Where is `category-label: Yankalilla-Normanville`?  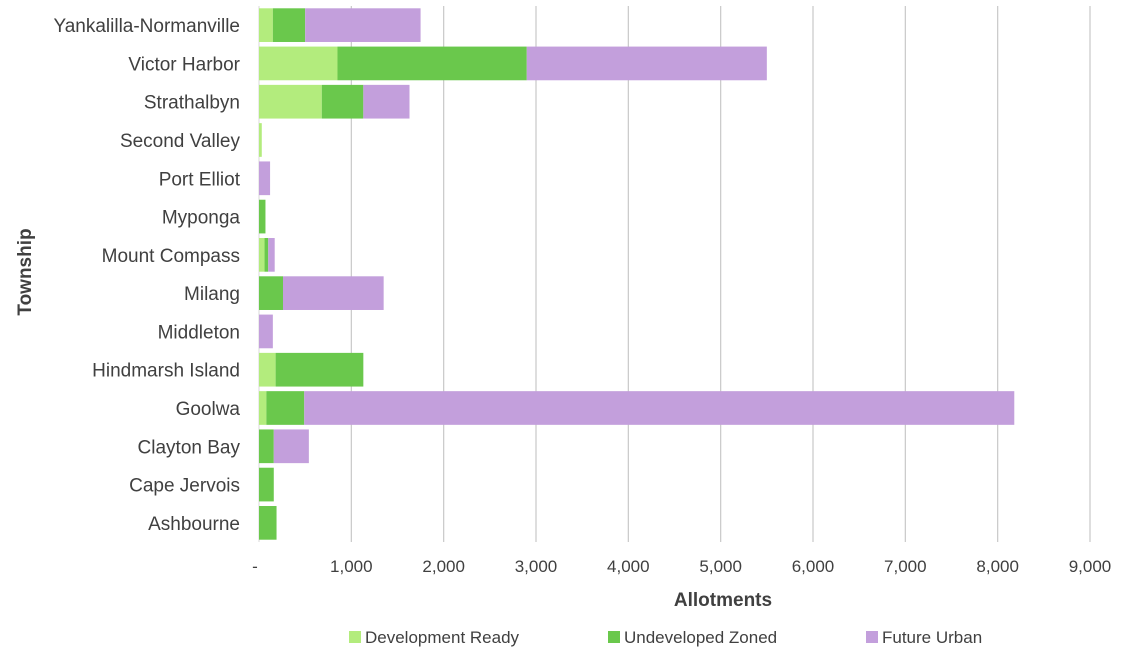
category-label: Yankalilla-Normanville is located at coordinates (146, 26).